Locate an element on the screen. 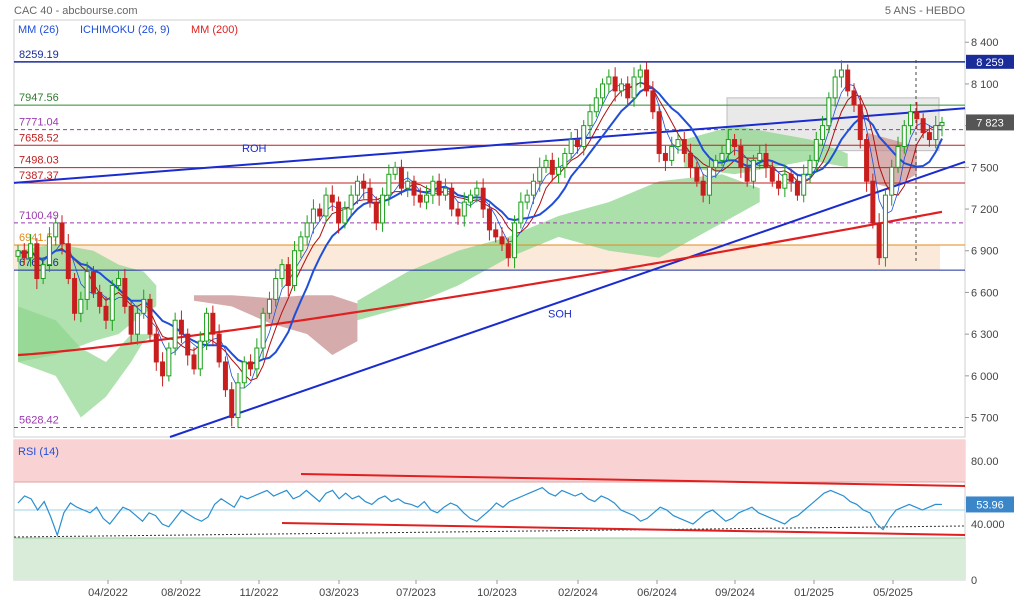  roh-trendline is located at coordinates (489, 145).